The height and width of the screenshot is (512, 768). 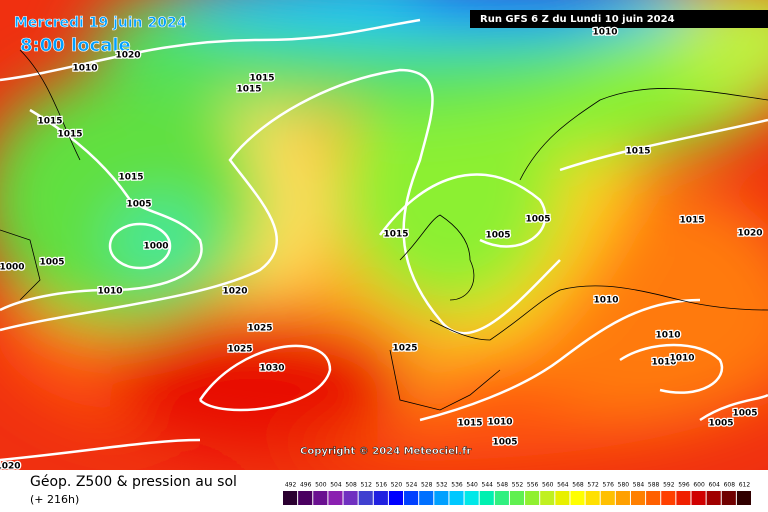 What do you see at coordinates (518, 485) in the screenshot?
I see `legend-label: 552` at bounding box center [518, 485].